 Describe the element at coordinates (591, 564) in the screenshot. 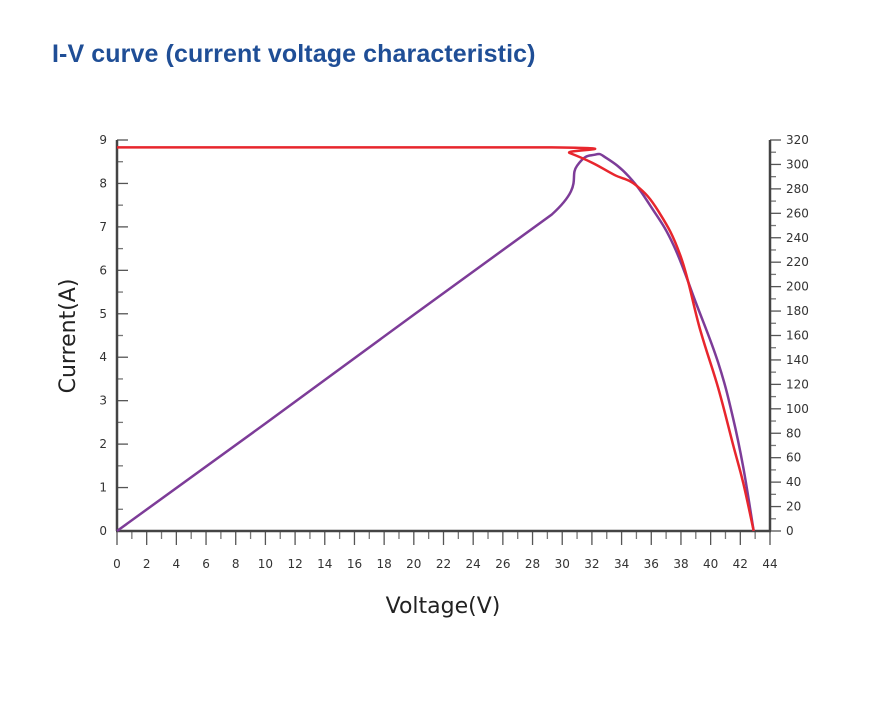

I see `x-tick-label: 32` at that location.